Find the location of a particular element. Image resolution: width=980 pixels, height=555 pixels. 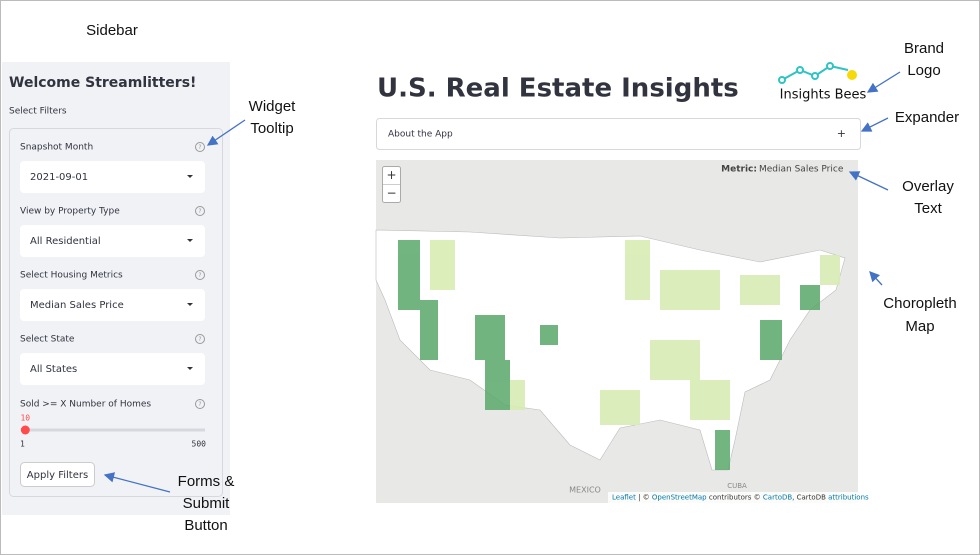

expander is located at coordinates (618, 134).